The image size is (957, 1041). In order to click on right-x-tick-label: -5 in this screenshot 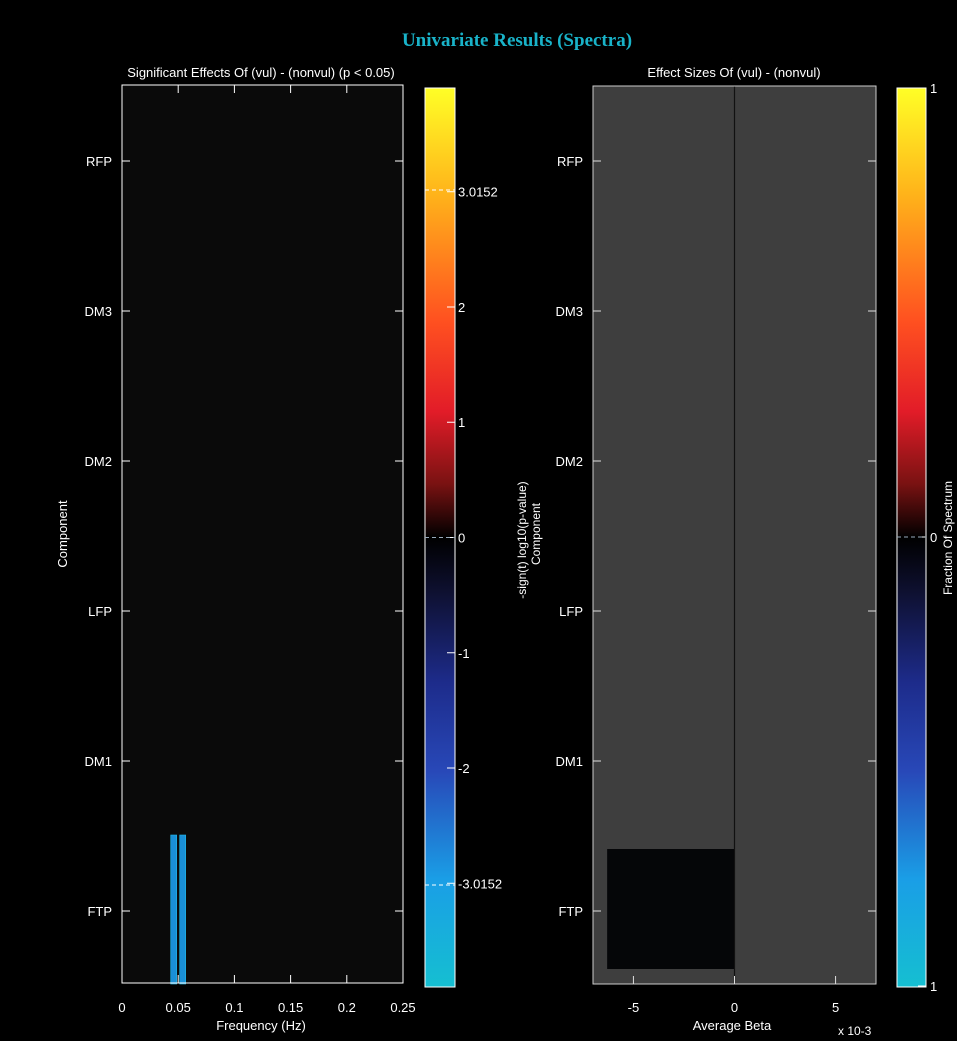, I will do `click(634, 1007)`.